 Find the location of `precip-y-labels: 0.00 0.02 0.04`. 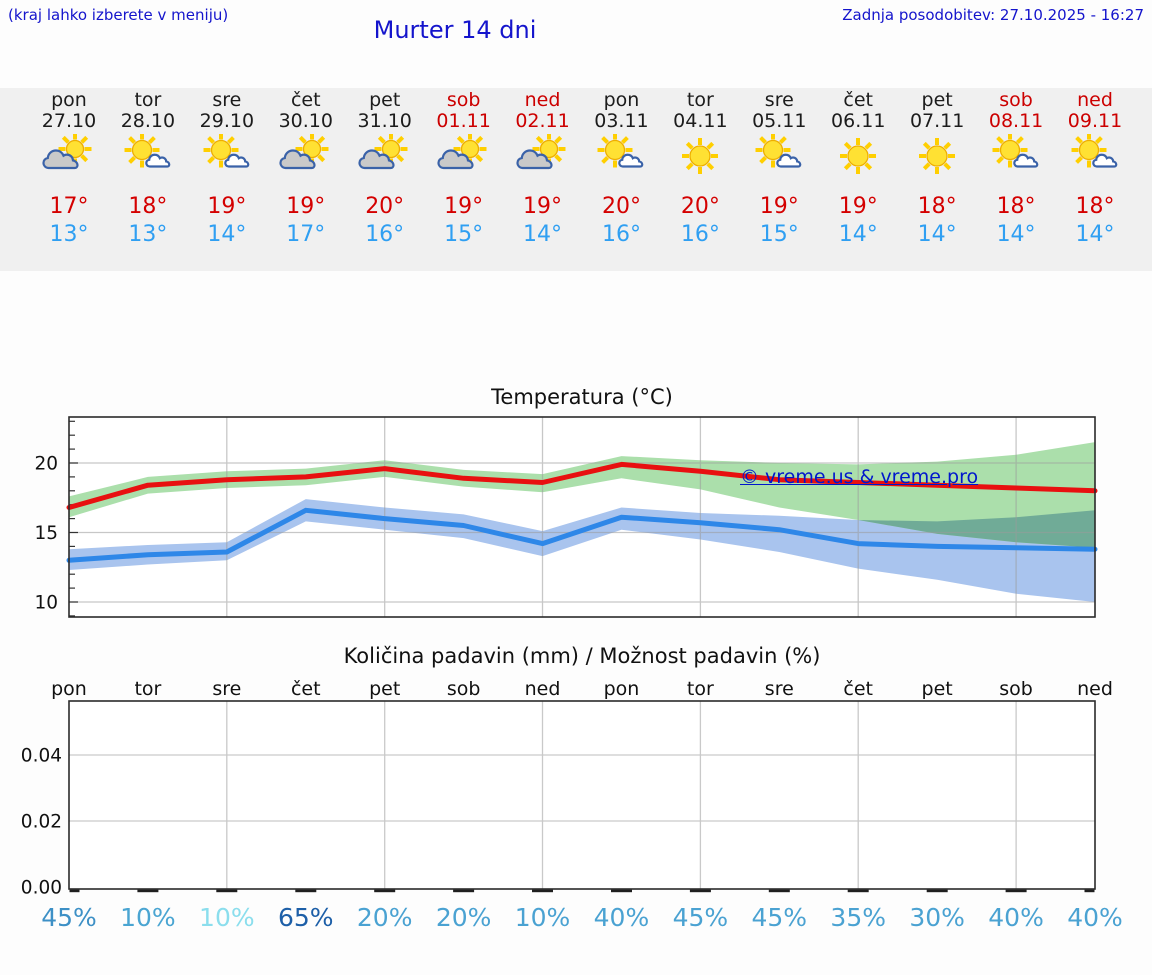

precip-y-labels: 0.00 0.02 0.04 is located at coordinates (41, 822).